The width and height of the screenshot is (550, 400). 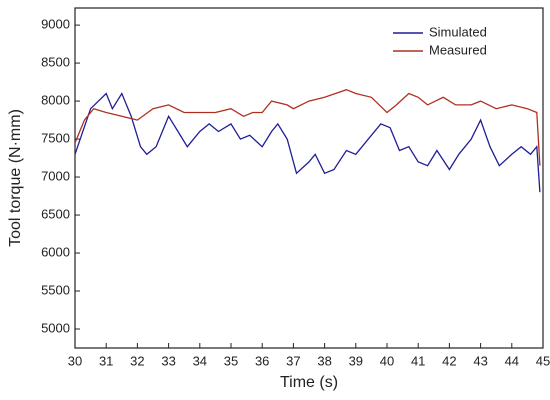 I want to click on y-tick-label: 9000, so click(x=55, y=24).